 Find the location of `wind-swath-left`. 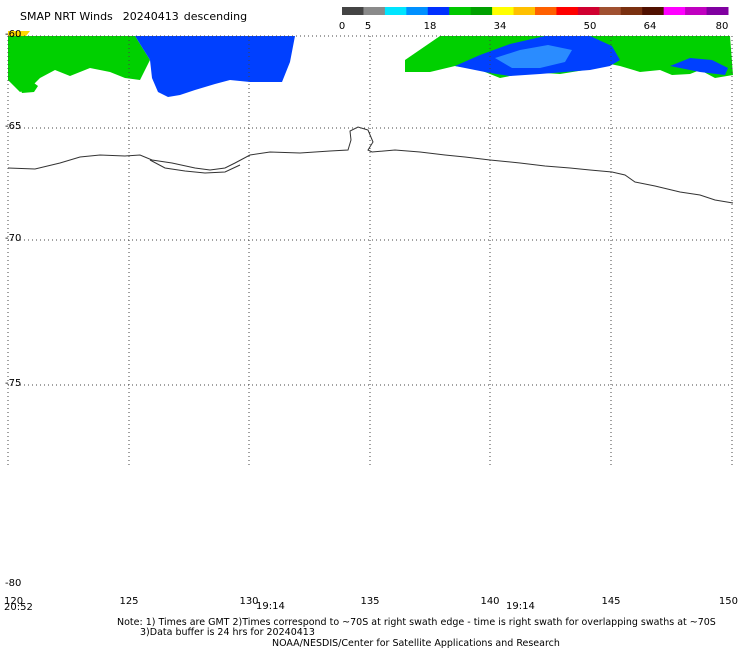

wind-swath-left is located at coordinates (151, 64).